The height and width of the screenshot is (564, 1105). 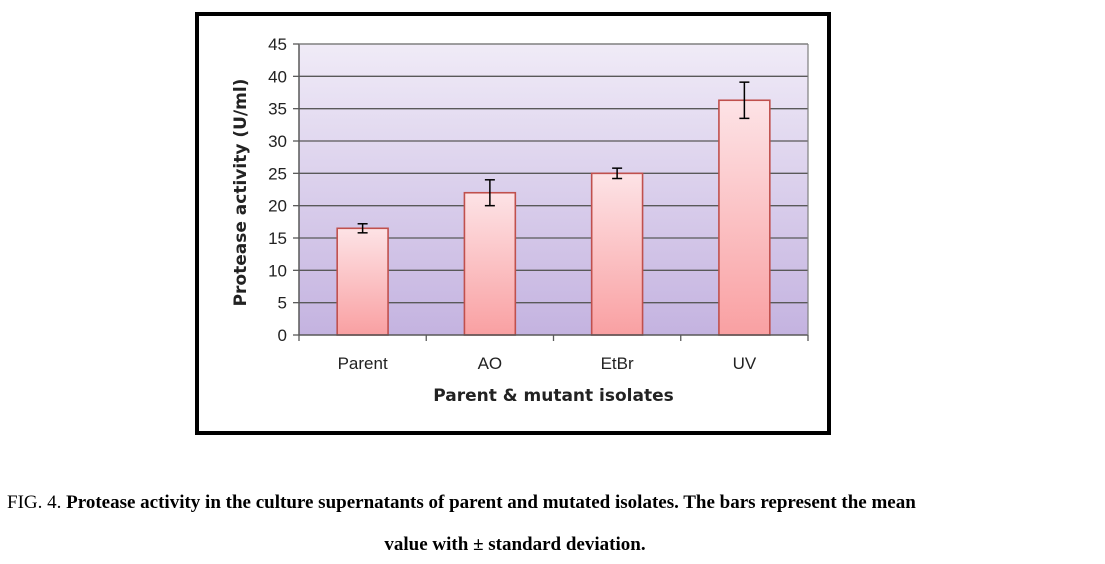 What do you see at coordinates (277, 173) in the screenshot?
I see `y-tick-label: 25` at bounding box center [277, 173].